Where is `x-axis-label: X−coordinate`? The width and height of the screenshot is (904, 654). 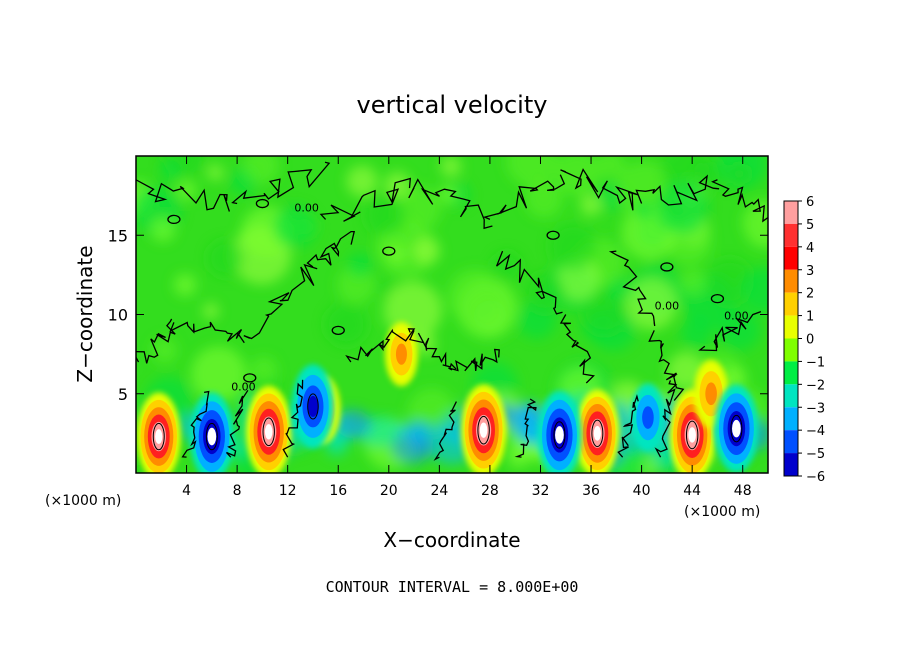
x-axis-label: X−coordinate is located at coordinates (451, 540).